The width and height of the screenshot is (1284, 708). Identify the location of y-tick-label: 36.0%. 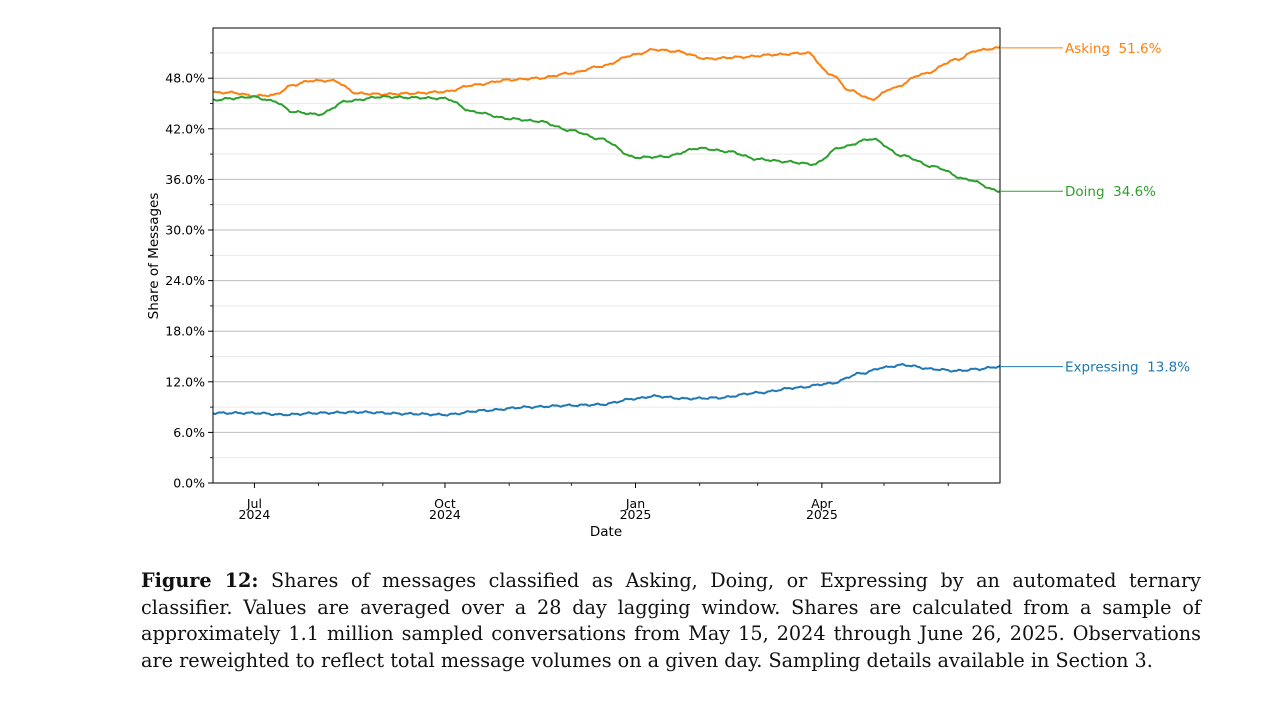
(185, 179).